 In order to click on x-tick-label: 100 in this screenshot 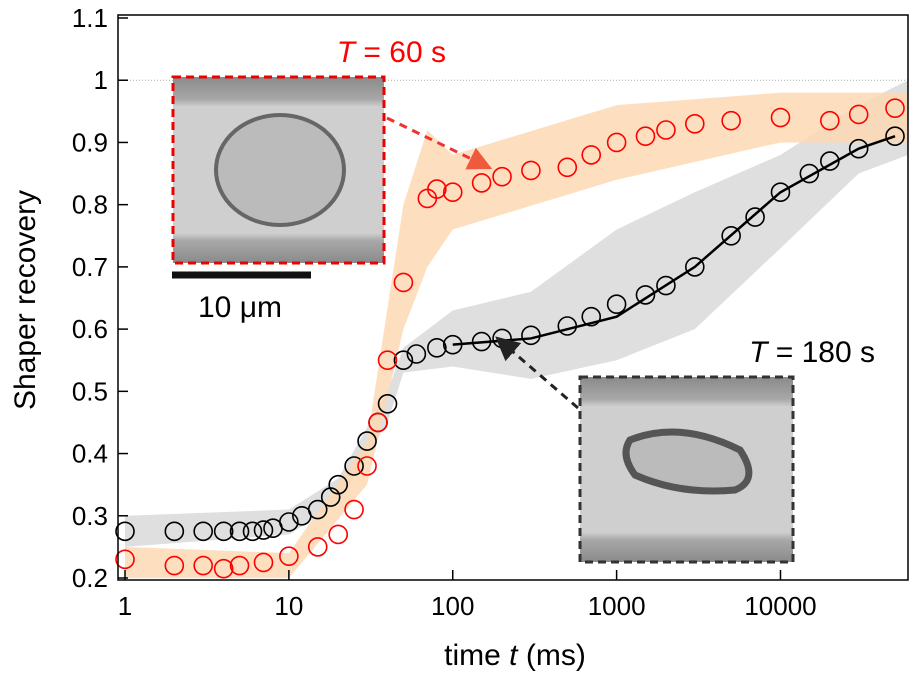, I will do `click(452, 606)`.